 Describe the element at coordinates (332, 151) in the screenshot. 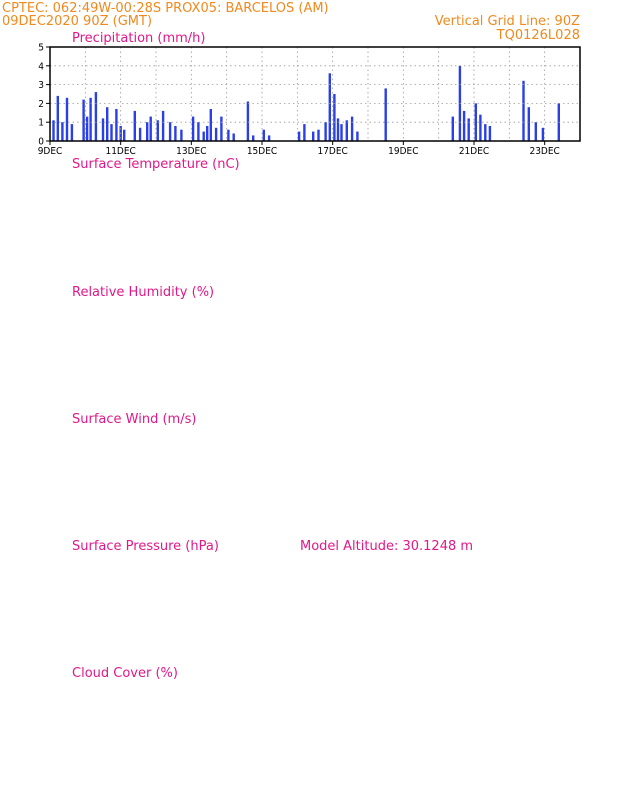

I see `x-tick-label: 17DEC` at that location.